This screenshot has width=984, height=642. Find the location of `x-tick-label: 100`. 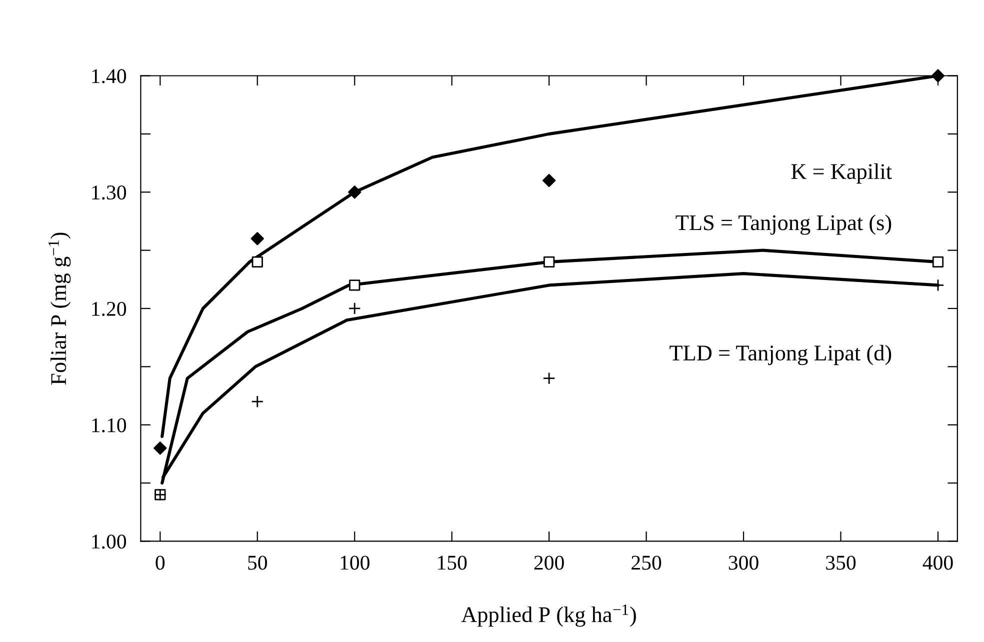

x-tick-label: 100 is located at coordinates (355, 563).